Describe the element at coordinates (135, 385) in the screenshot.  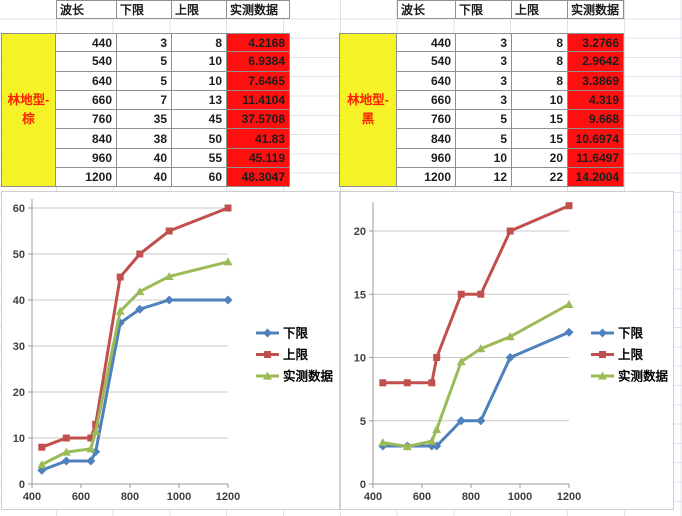
I see `series-lower-limit` at that location.